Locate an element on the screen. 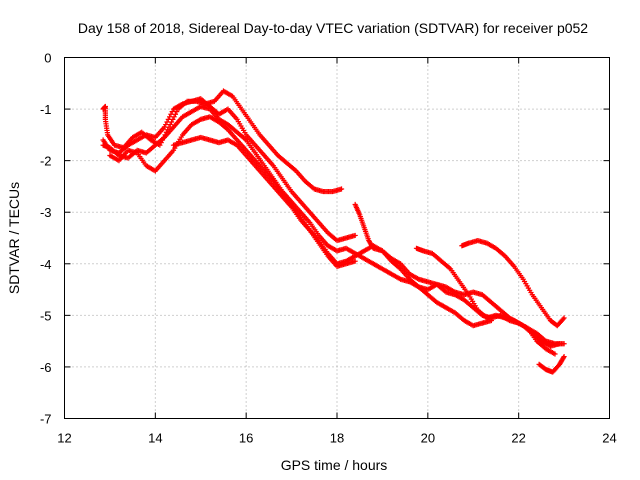 The width and height of the screenshot is (640, 480). y-tick-label: -1 is located at coordinates (46, 109).